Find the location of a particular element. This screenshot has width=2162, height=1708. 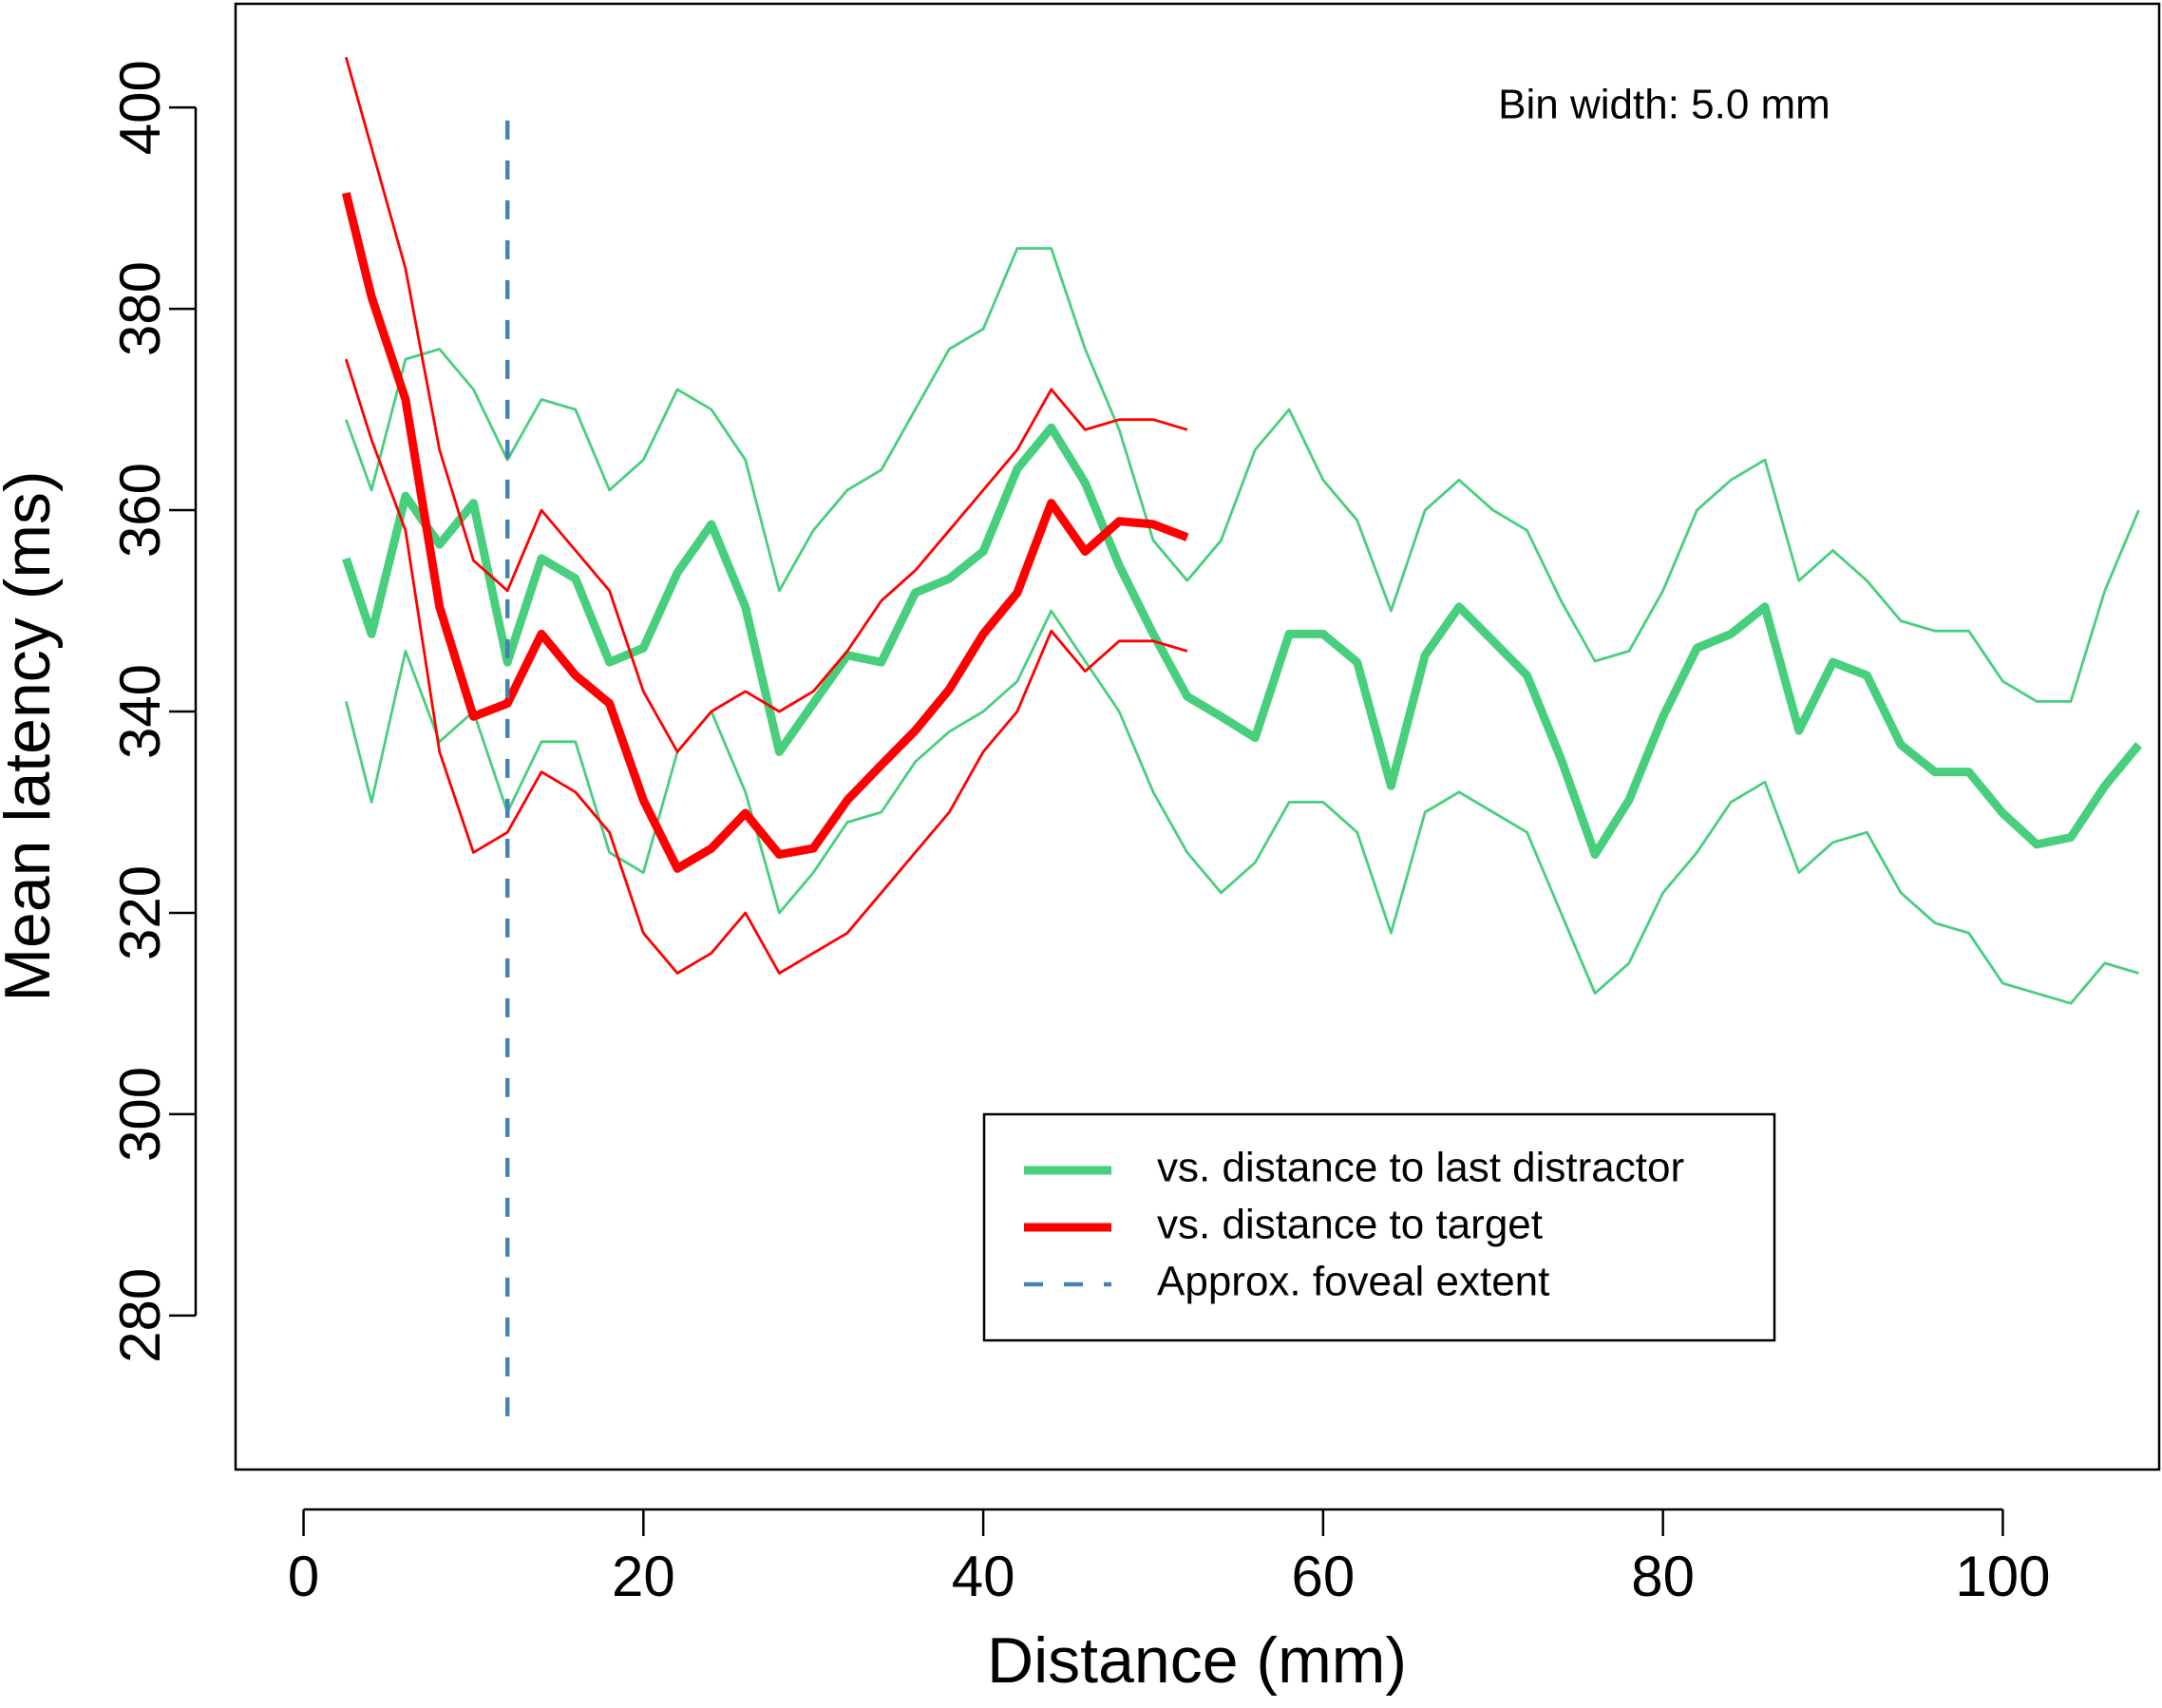

x-tick-label: 20 is located at coordinates (643, 1576).